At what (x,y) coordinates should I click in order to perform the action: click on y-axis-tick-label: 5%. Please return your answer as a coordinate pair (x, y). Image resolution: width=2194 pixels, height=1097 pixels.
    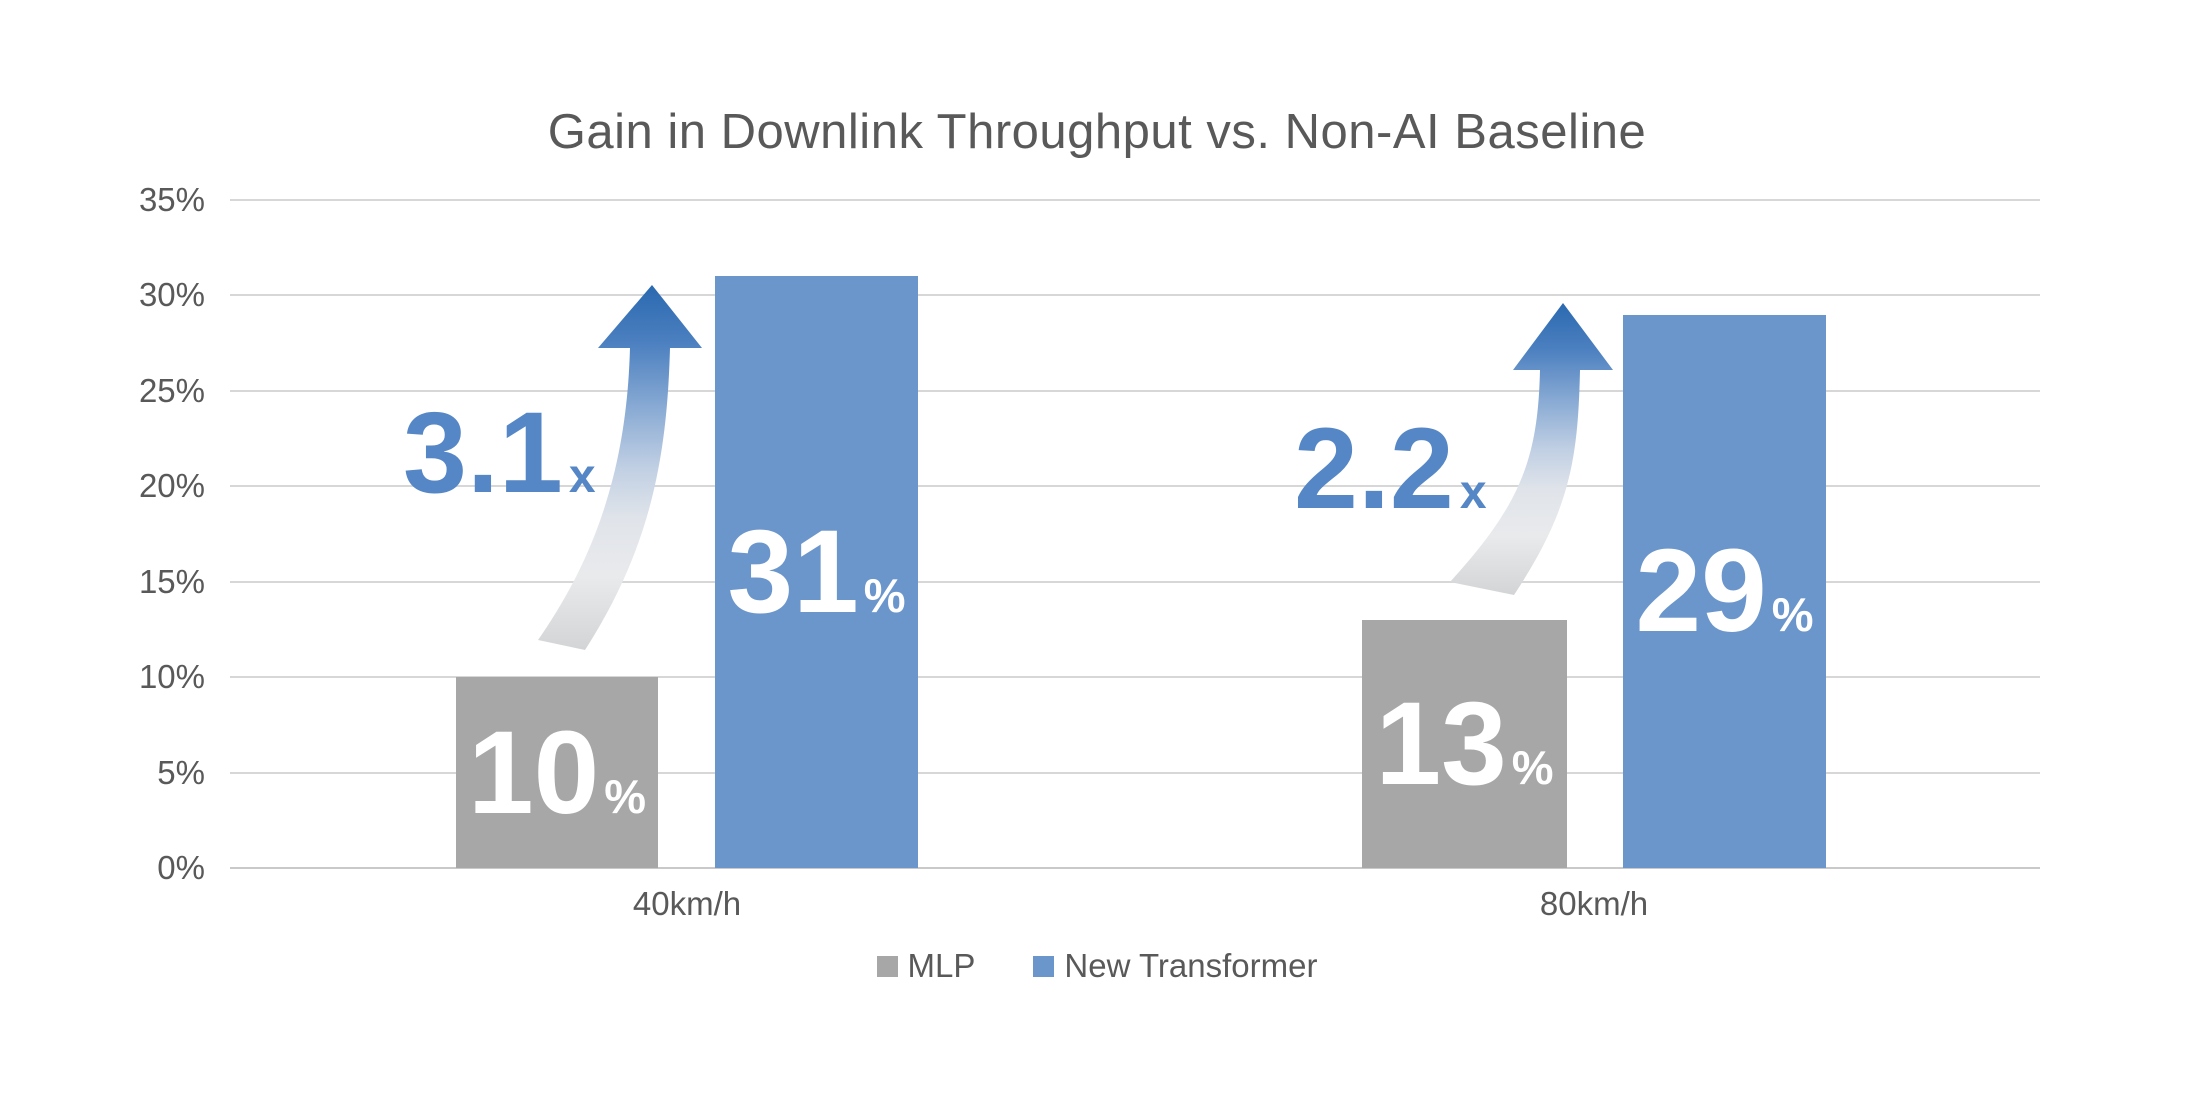
    Looking at the image, I should click on (181, 772).